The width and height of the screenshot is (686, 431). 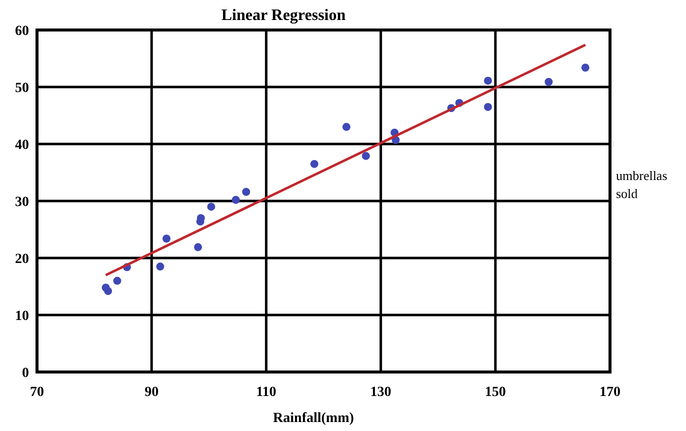 What do you see at coordinates (151, 392) in the screenshot?
I see `x-tick-label: 90` at bounding box center [151, 392].